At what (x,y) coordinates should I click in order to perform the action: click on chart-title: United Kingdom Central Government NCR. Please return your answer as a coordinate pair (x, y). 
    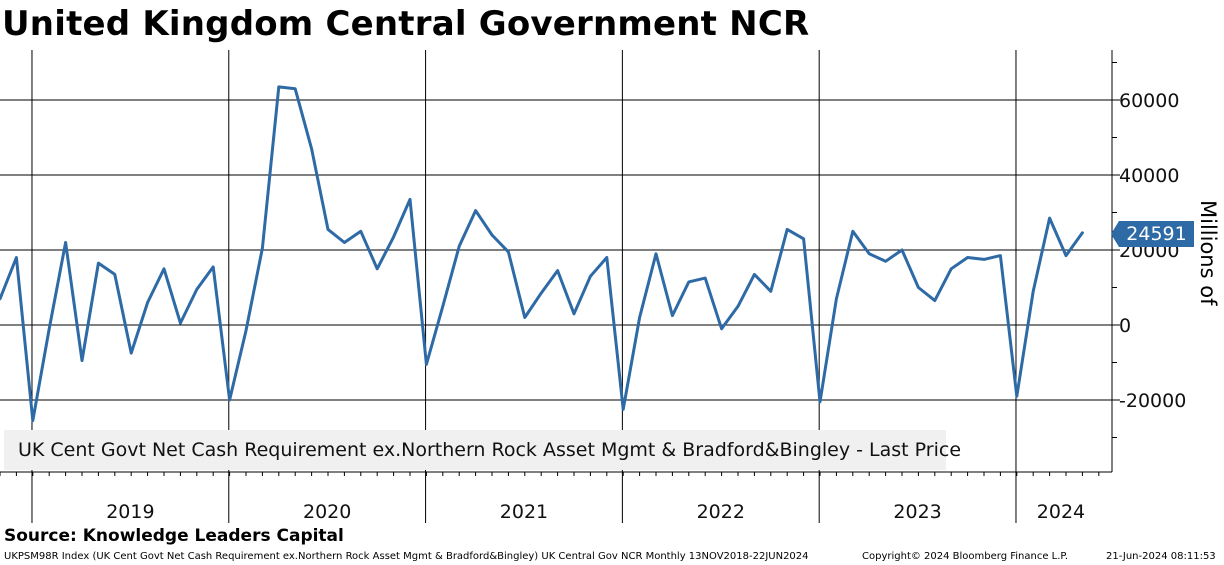
    Looking at the image, I should click on (406, 24).